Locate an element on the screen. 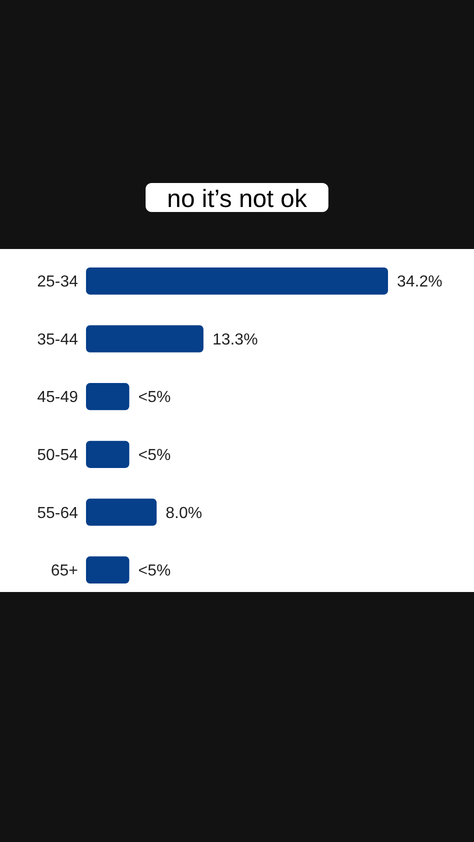  data-label: 13.3% is located at coordinates (235, 339).